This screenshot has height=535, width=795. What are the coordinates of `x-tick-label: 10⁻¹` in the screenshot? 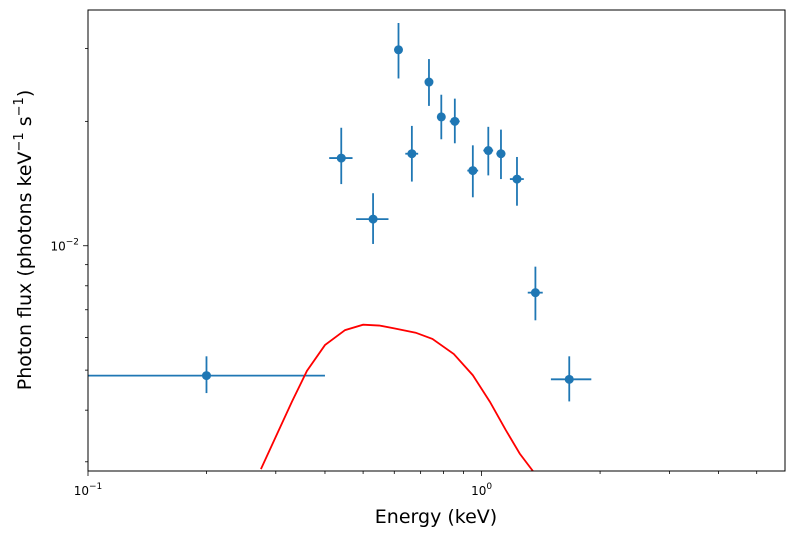 It's located at (88, 490).